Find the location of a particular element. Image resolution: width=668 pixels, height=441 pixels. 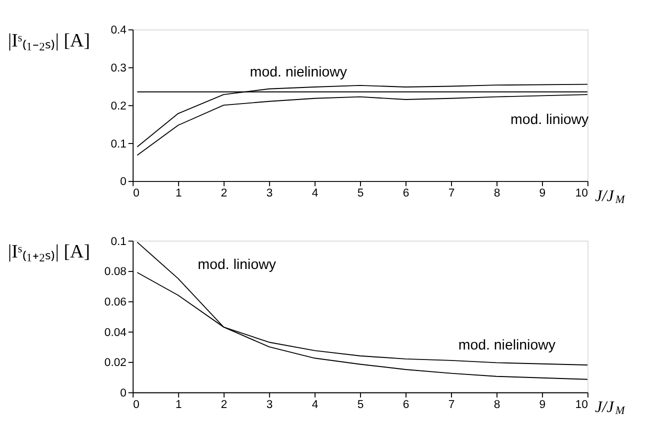

y-tick-label: 0.06 is located at coordinates (115, 302).